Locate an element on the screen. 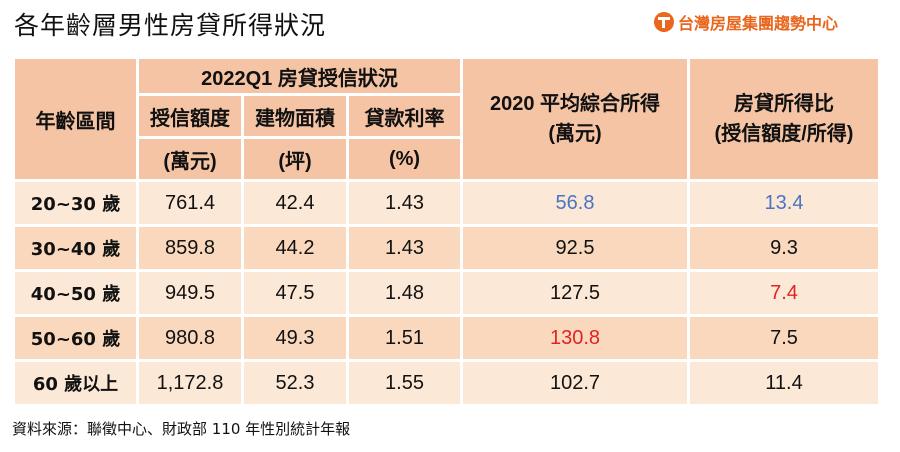 This screenshot has width=900, height=452. rate-cell: 1.51 is located at coordinates (404, 338).